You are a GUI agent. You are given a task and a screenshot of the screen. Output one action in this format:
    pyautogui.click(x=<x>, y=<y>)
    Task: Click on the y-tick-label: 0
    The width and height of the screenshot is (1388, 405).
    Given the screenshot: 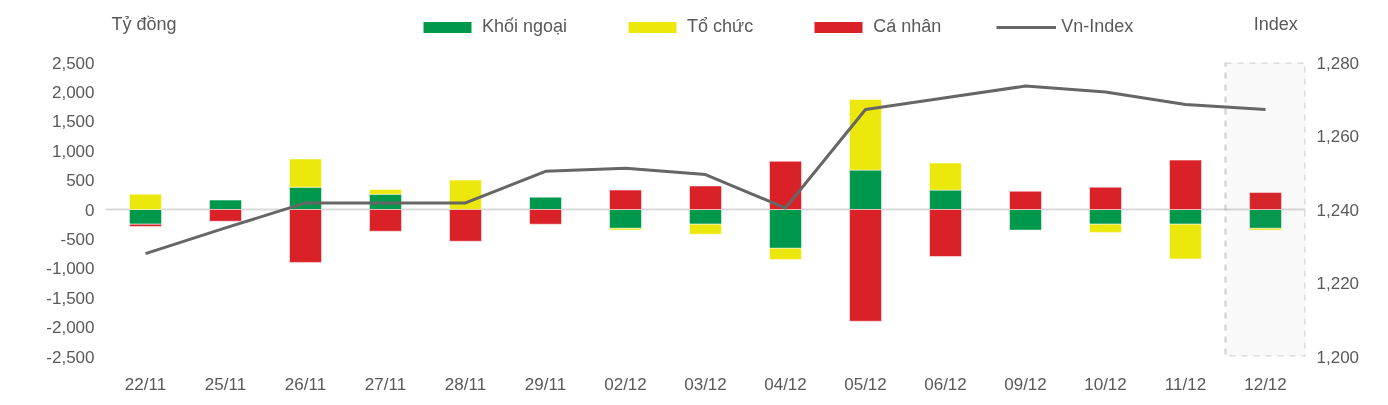 What is the action you would take?
    pyautogui.click(x=90, y=210)
    